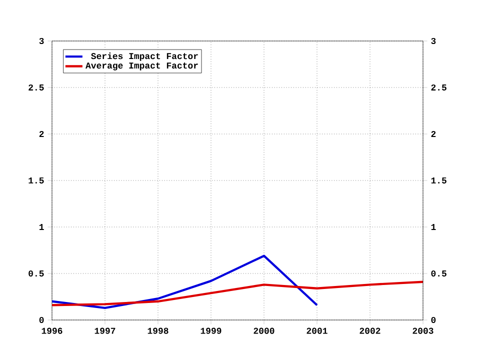 This screenshot has height=350, width=480. Describe the element at coordinates (41, 41) in the screenshot. I see `y-tick-label: 3` at that location.